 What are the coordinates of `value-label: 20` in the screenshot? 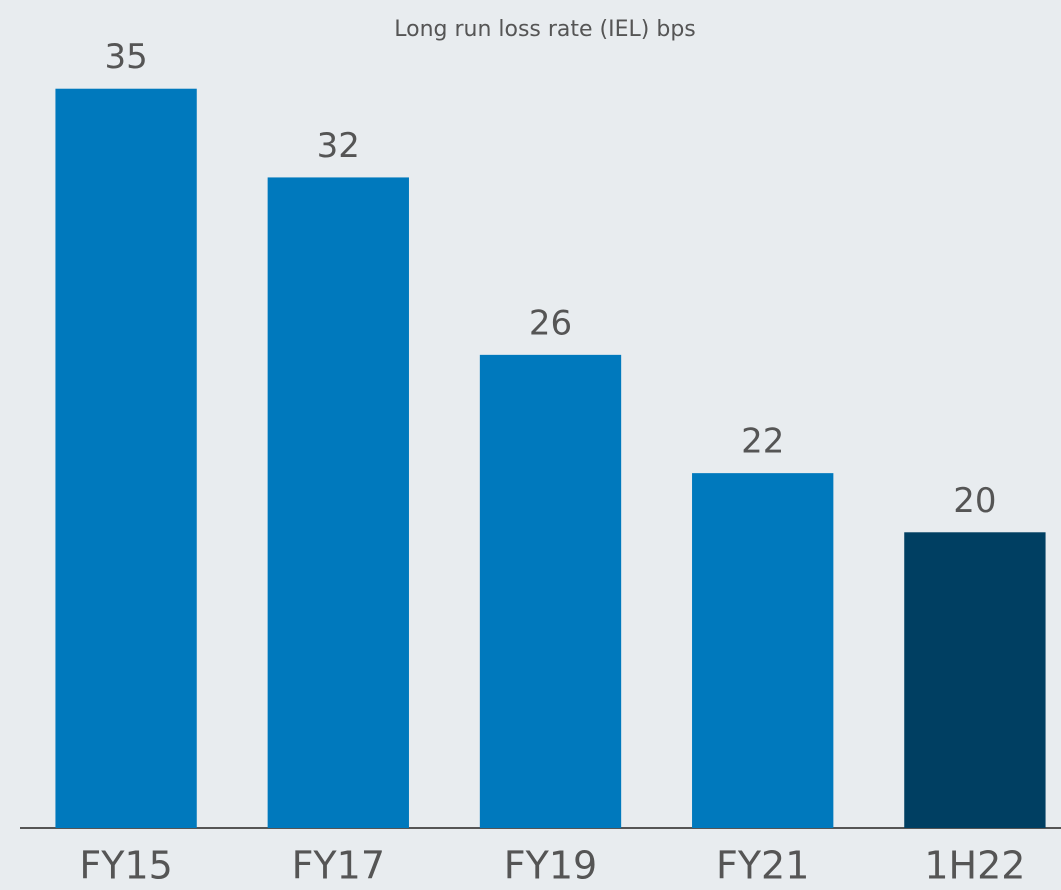 It's located at (974, 501).